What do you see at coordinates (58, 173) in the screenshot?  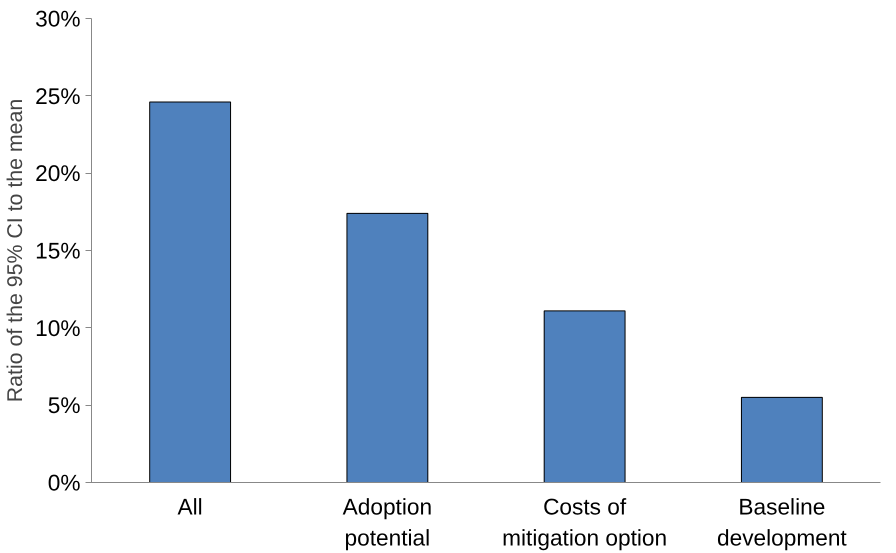 I see `y-tick-label: 20%` at bounding box center [58, 173].